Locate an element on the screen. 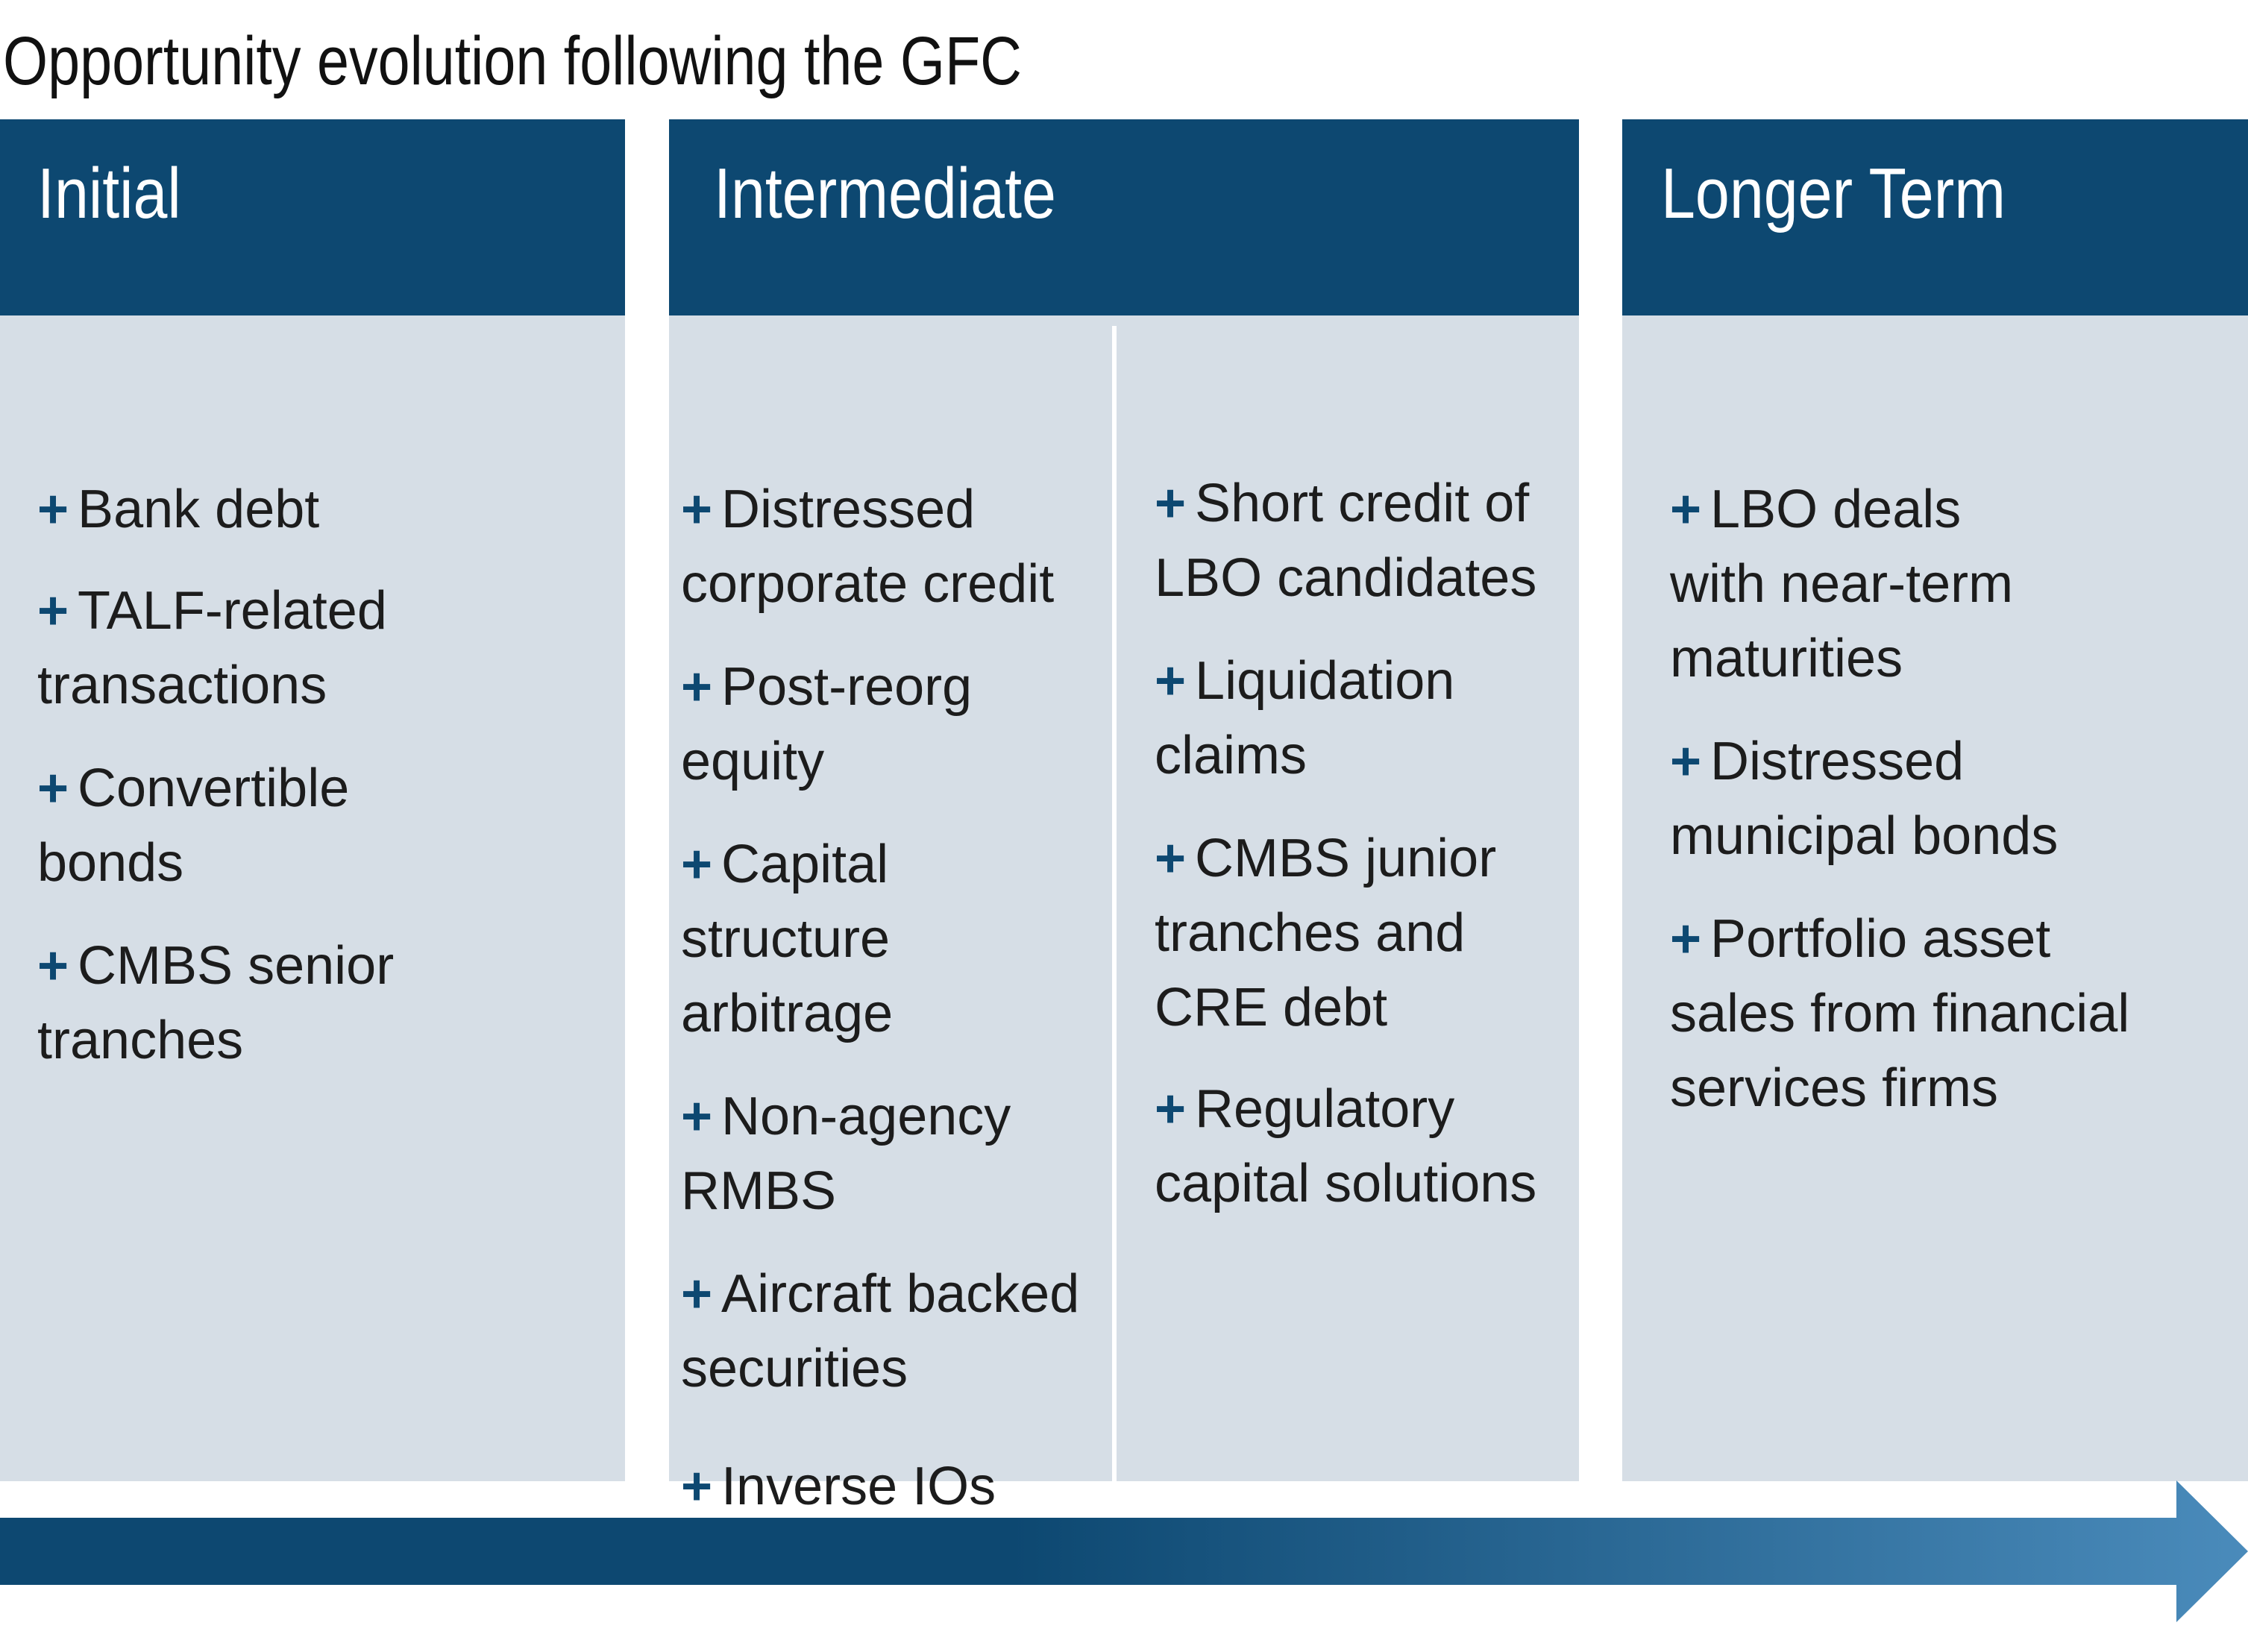  list-item: + Capital structure arbitrage is located at coordinates (787, 939).